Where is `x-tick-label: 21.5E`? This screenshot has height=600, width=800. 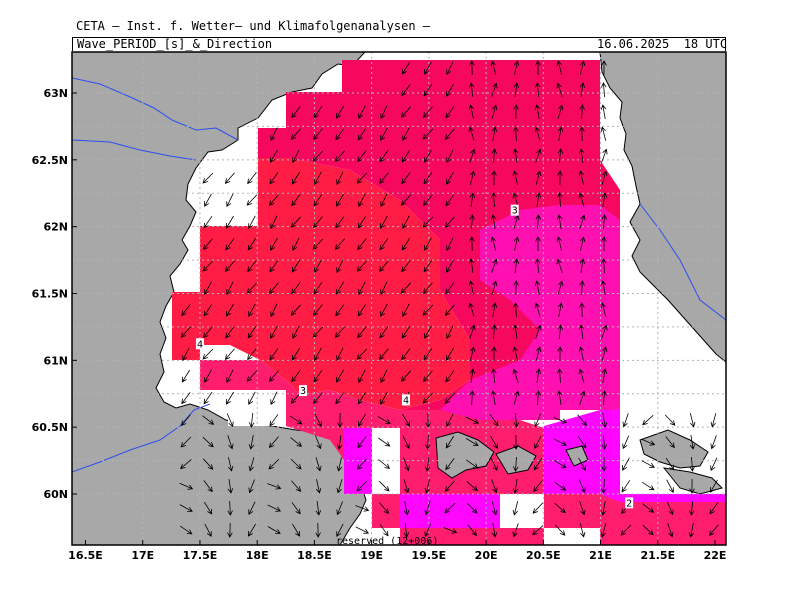
x-tick-label: 21.5E is located at coordinates (657, 555).